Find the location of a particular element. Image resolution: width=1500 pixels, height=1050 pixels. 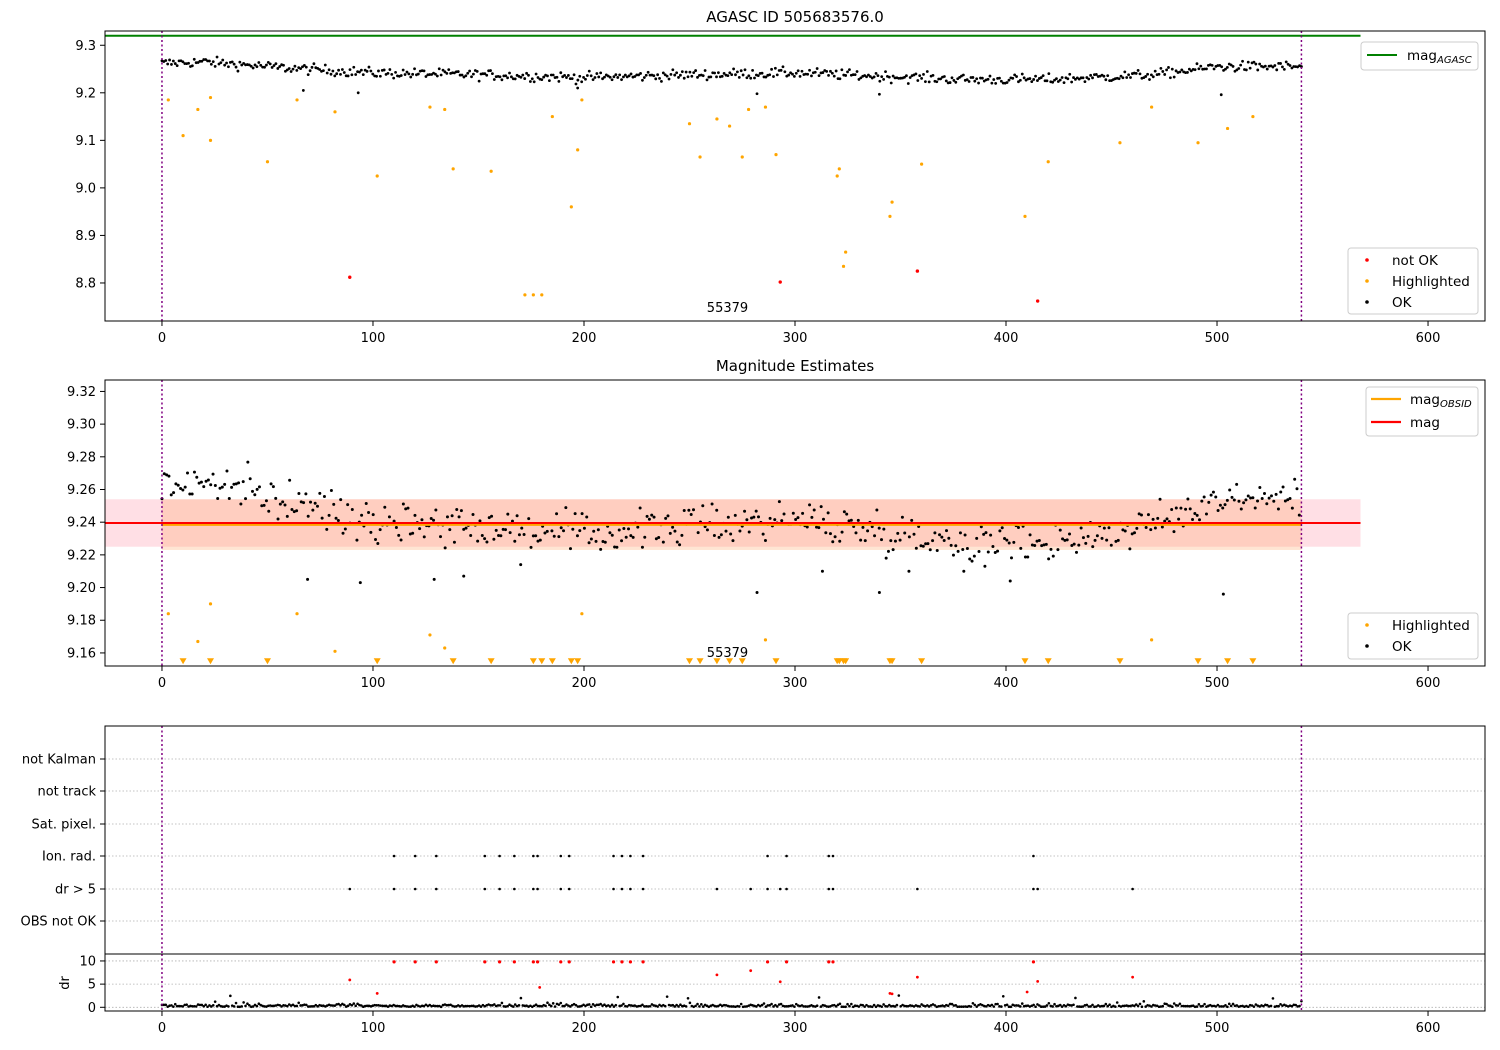

x-tick-label: 600 is located at coordinates (1428, 1028).